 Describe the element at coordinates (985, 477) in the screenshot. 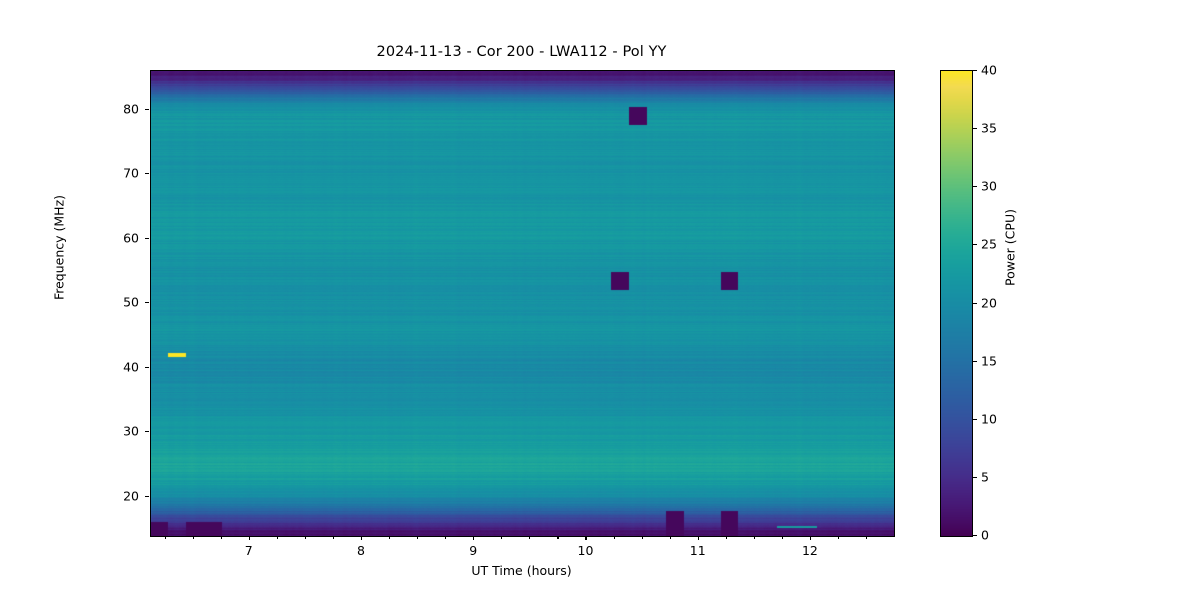

I see `colorbar-tick-label: 5` at that location.